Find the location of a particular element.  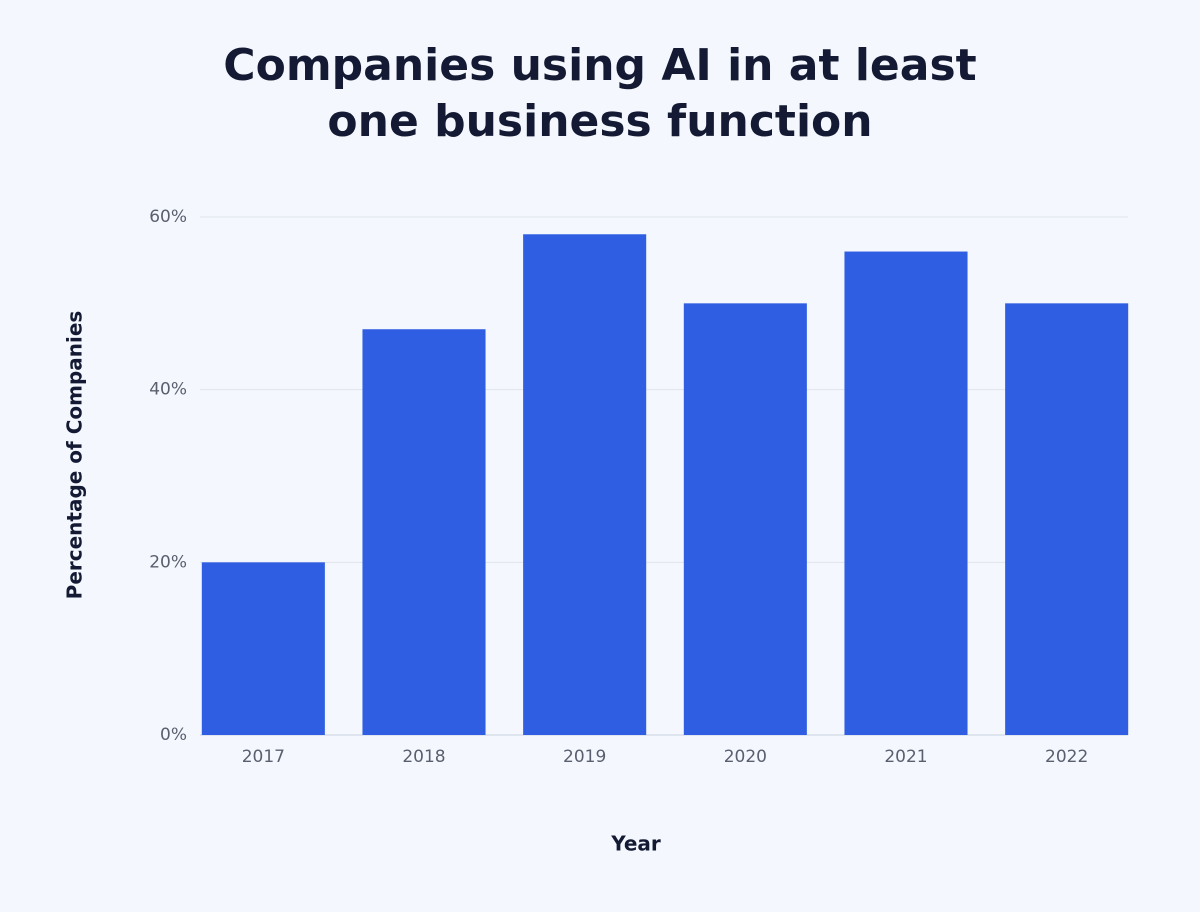

x-tick-label: 2018 is located at coordinates (423, 757).